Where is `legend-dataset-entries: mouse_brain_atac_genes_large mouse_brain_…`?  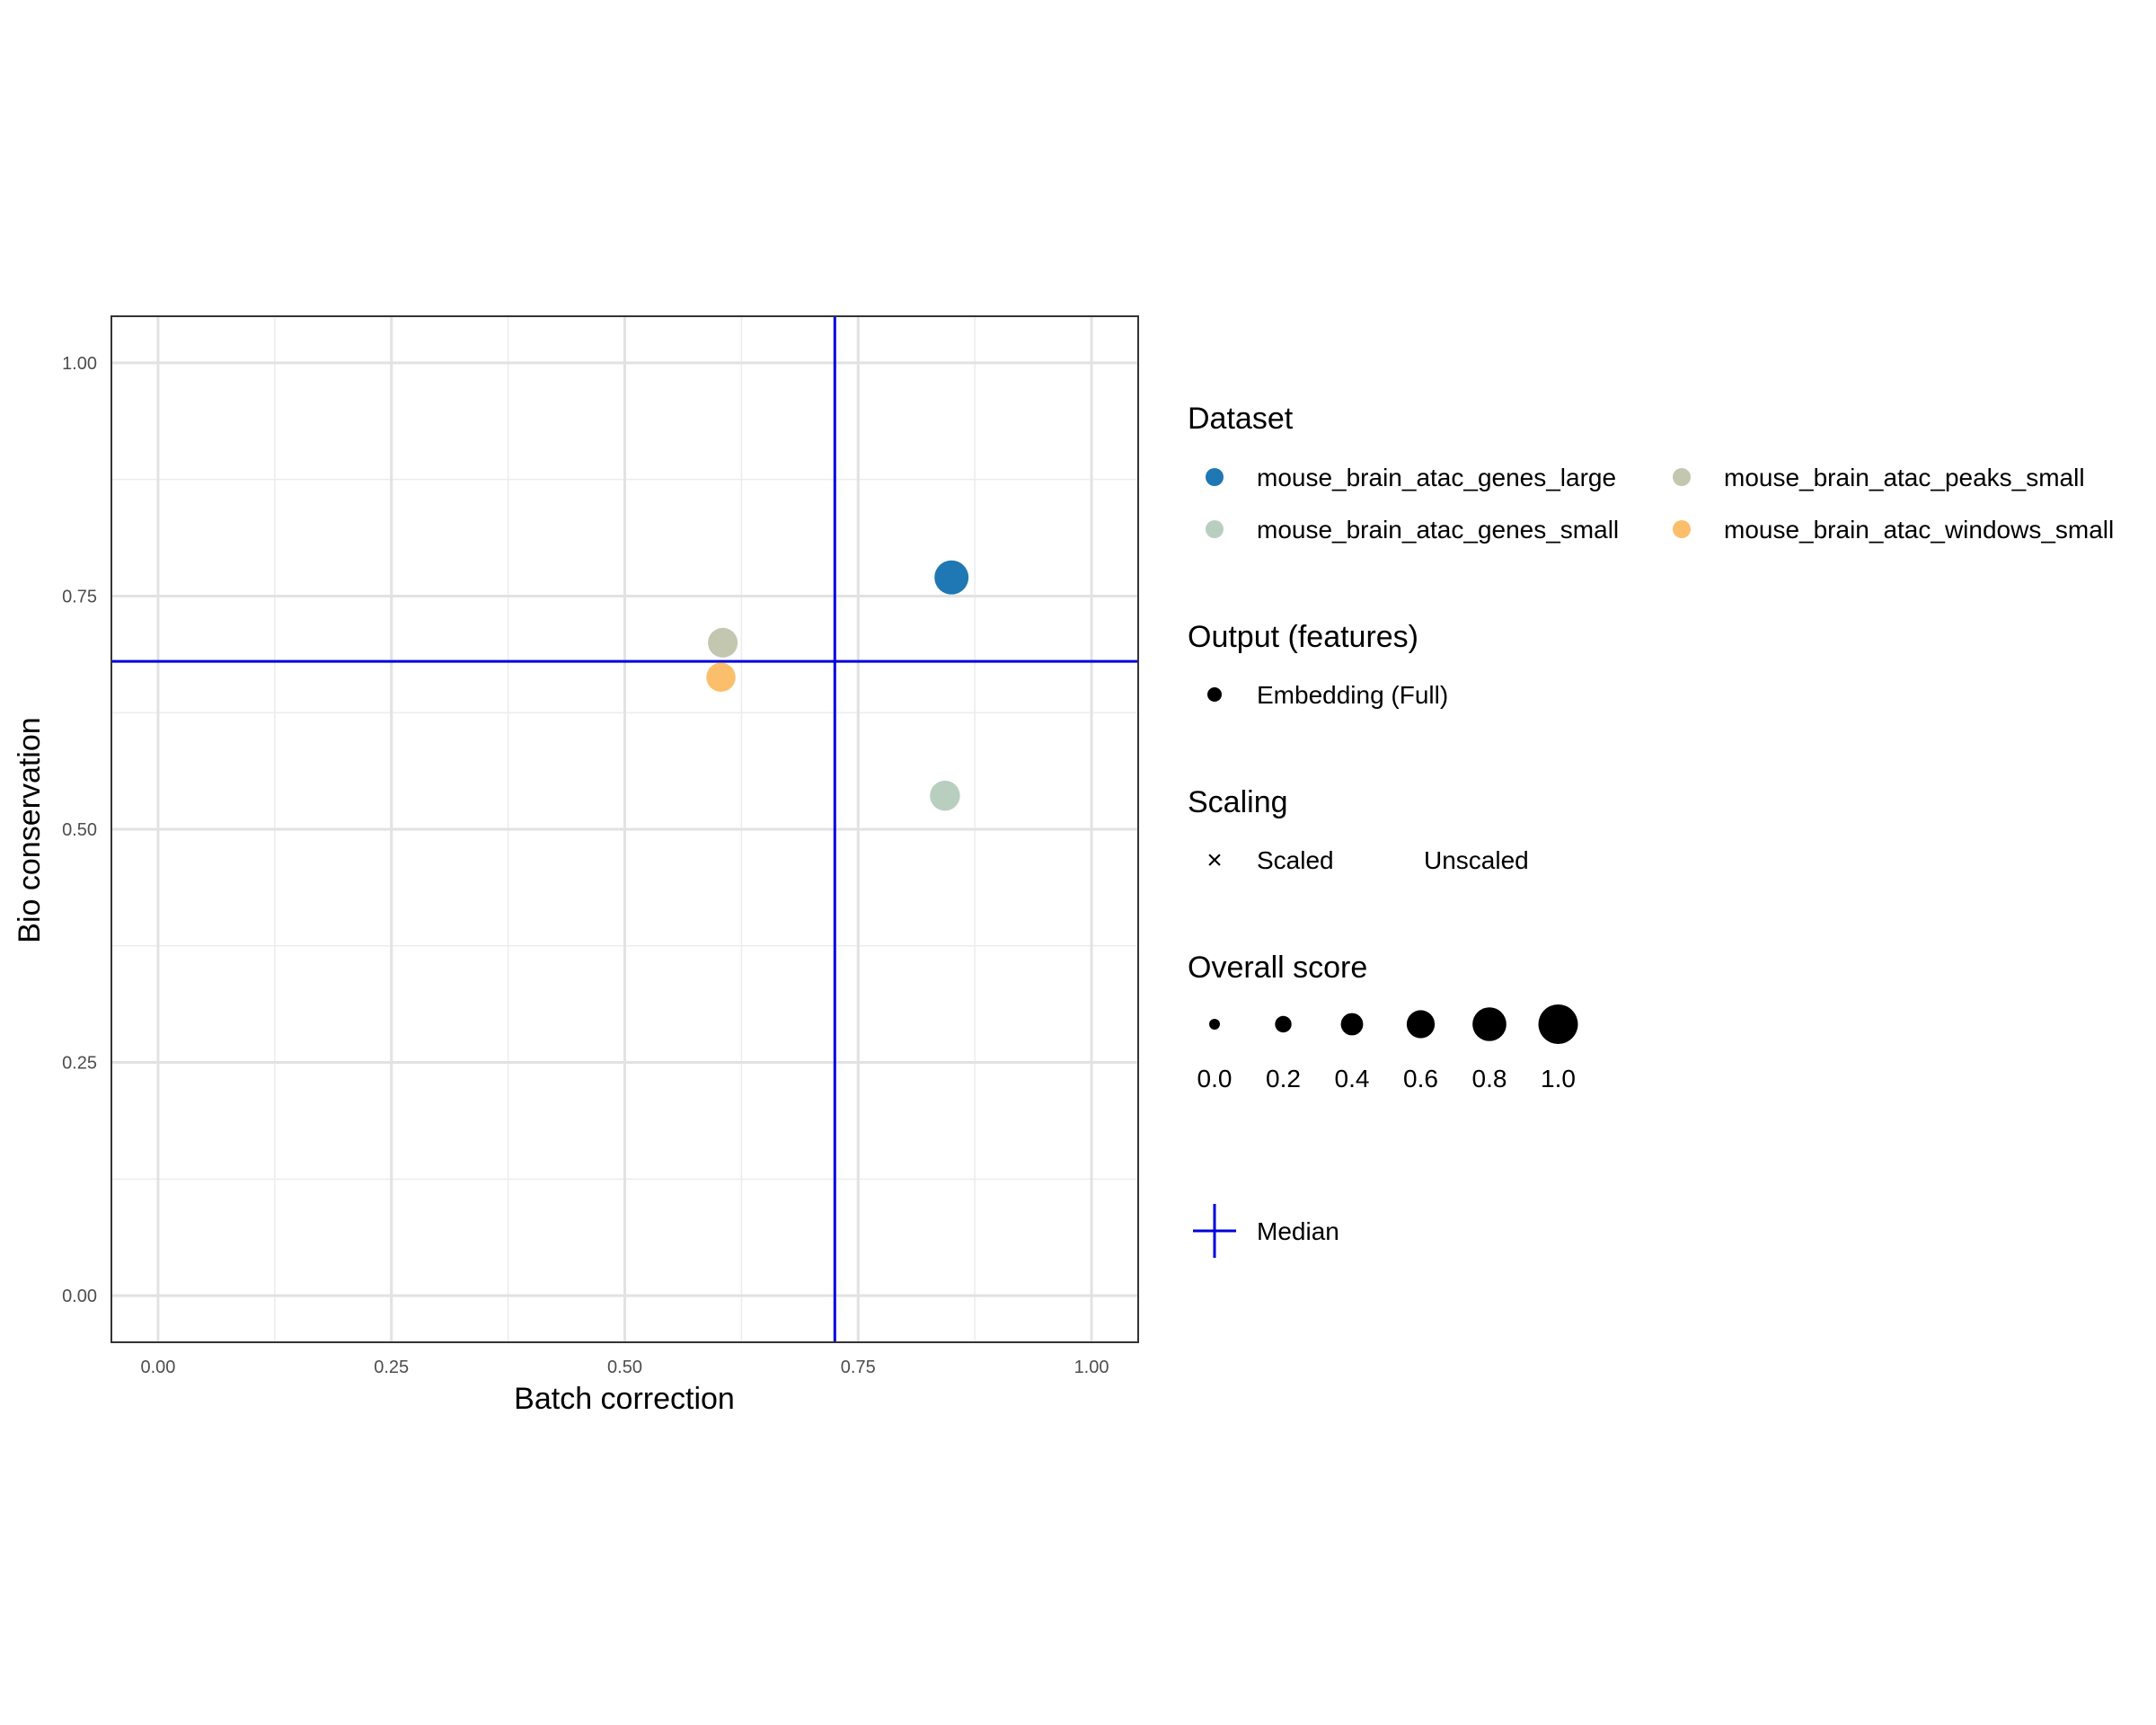 legend-dataset-entries: mouse_brain_atac_genes_large mouse_brain_… is located at coordinates (1660, 504).